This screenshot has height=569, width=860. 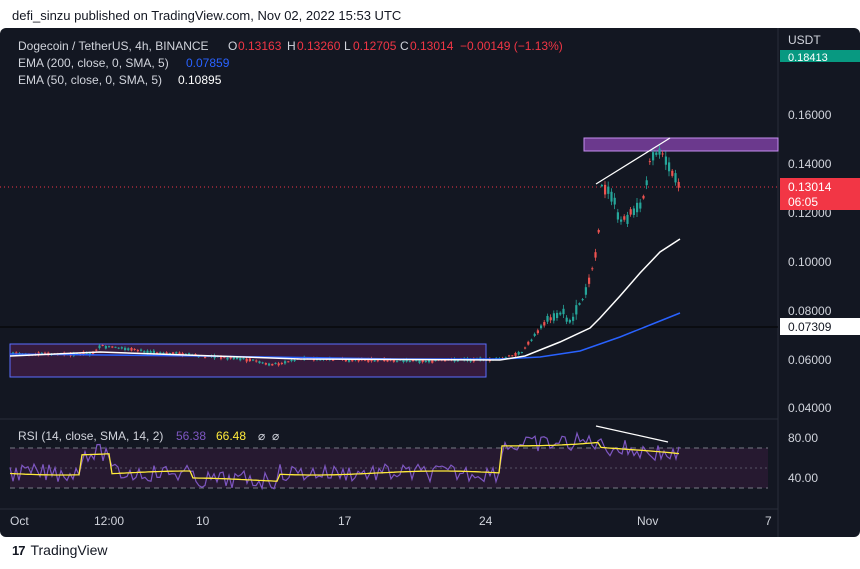 I want to click on last-price-tag, so click(x=820, y=194).